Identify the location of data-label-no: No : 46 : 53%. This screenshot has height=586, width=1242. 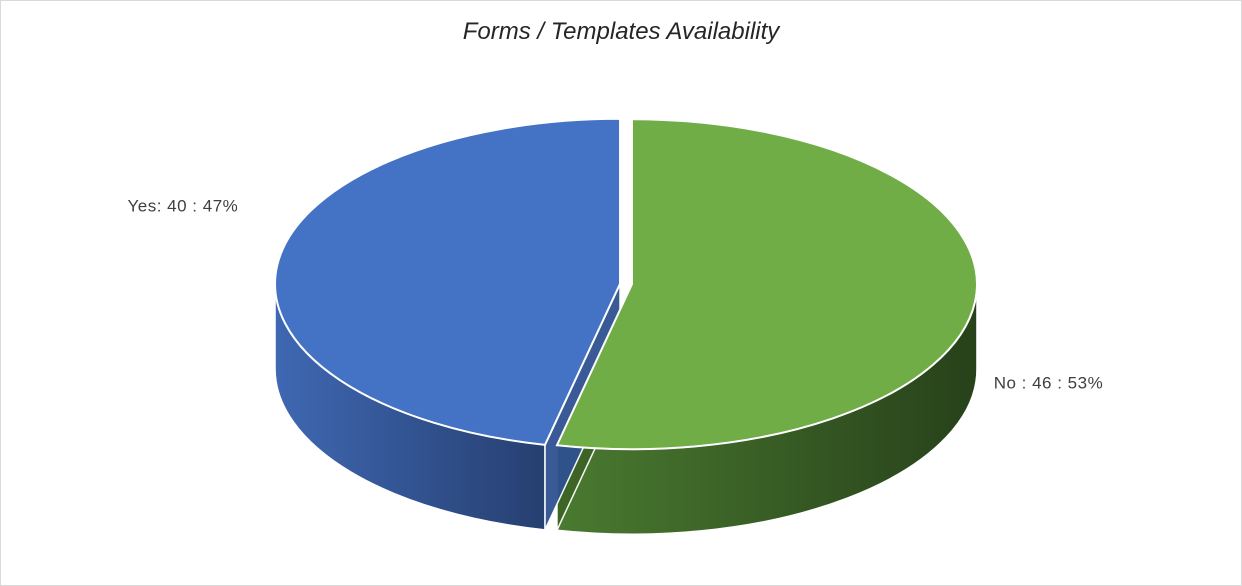
(1049, 382).